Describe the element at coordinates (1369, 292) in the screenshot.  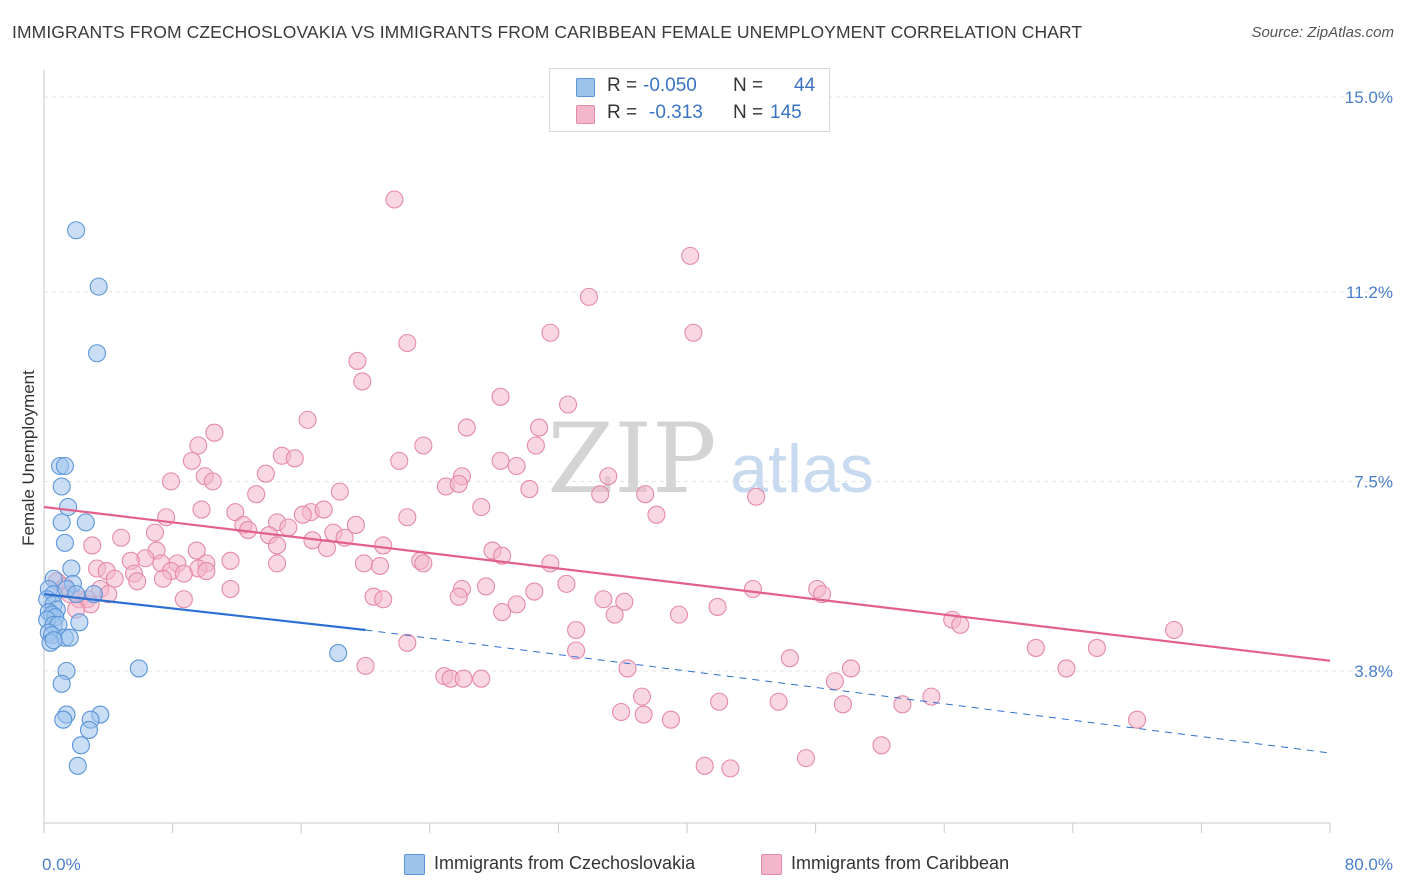
I see `y-tick-label: 11.2%` at that location.